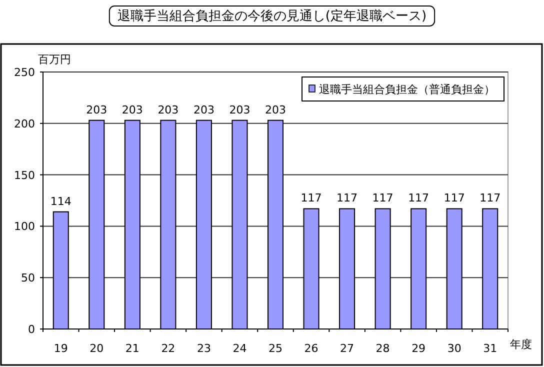  I want to click on y-tick-label: 200, so click(24, 123).